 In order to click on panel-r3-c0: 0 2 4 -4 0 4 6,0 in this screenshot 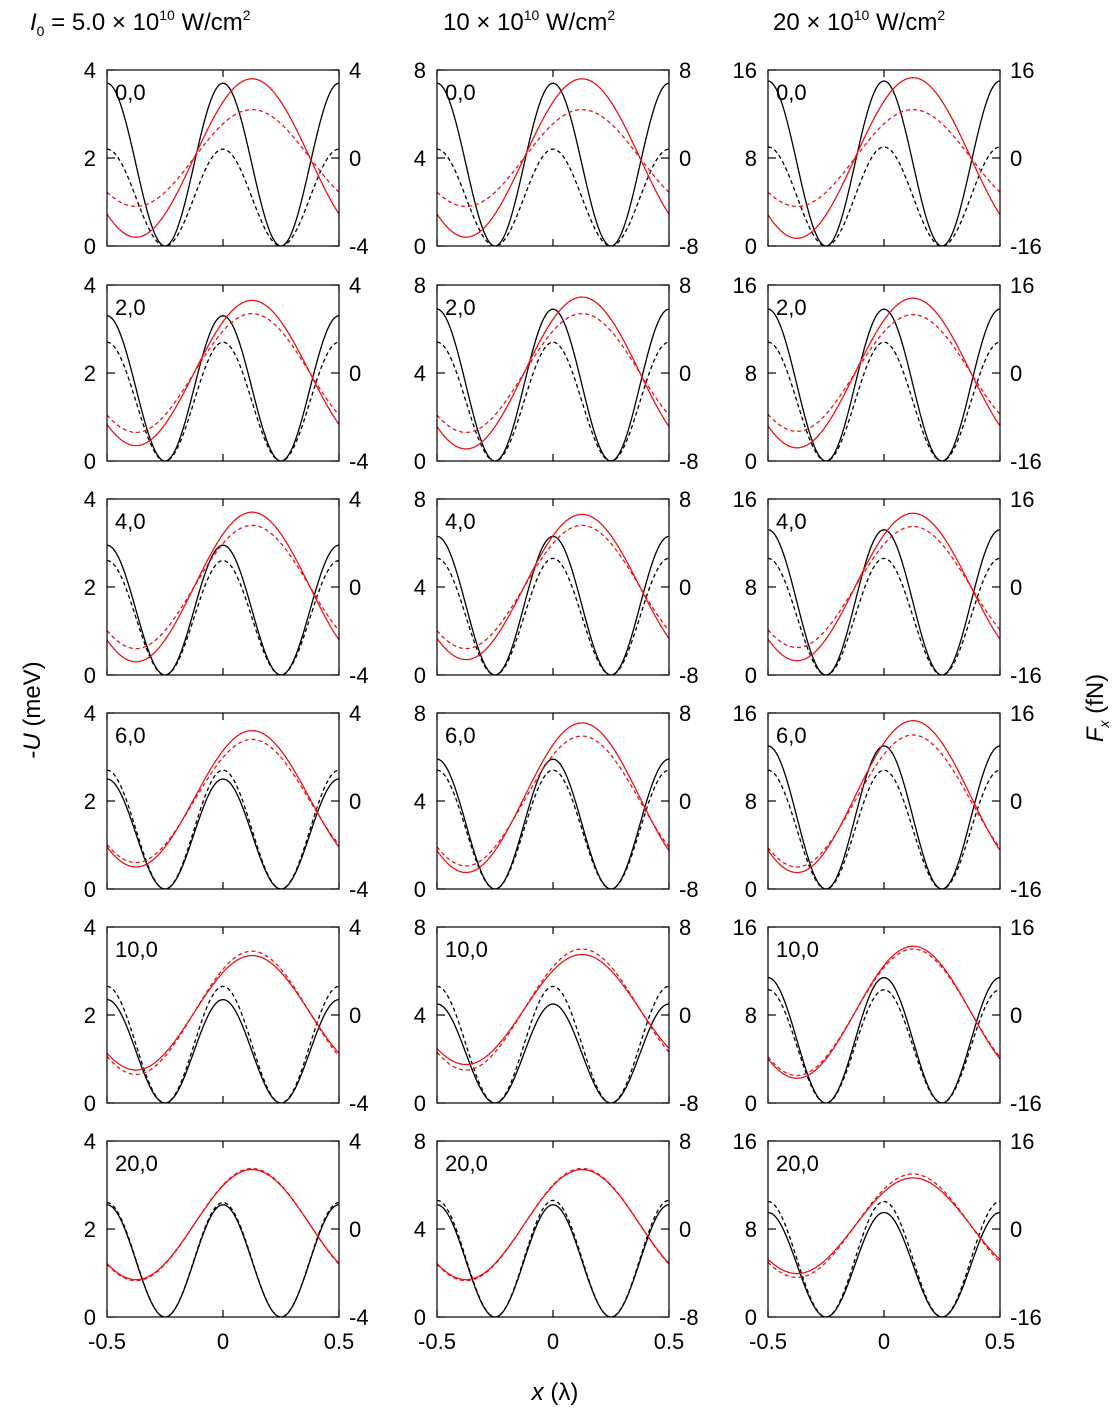, I will do `click(226, 801)`.